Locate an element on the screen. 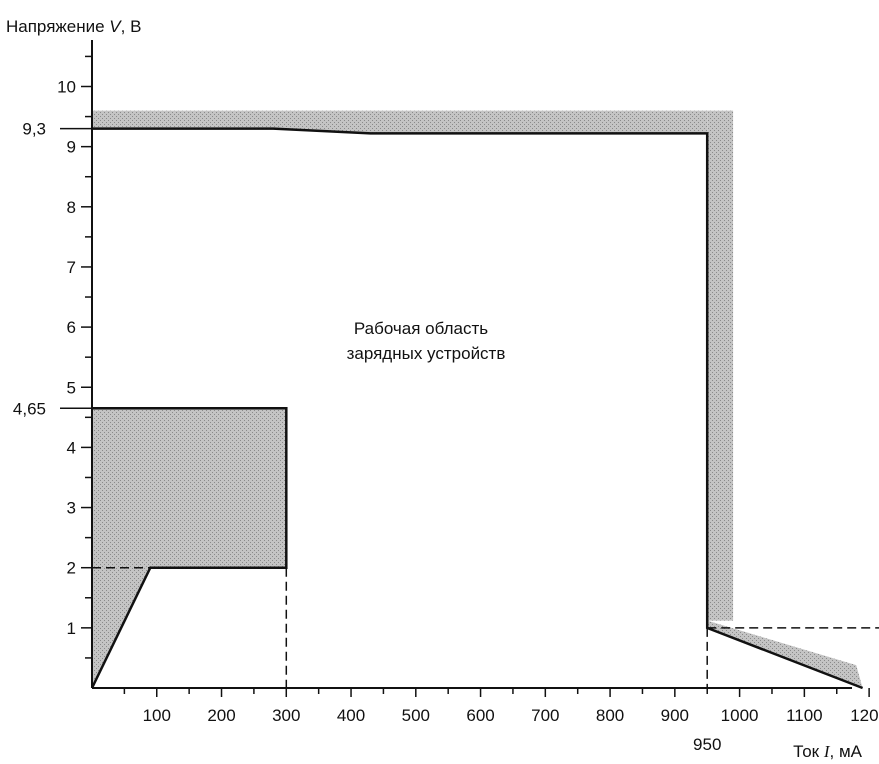 The width and height of the screenshot is (879, 764). x-tick-label-100: 100 is located at coordinates (157, 715).